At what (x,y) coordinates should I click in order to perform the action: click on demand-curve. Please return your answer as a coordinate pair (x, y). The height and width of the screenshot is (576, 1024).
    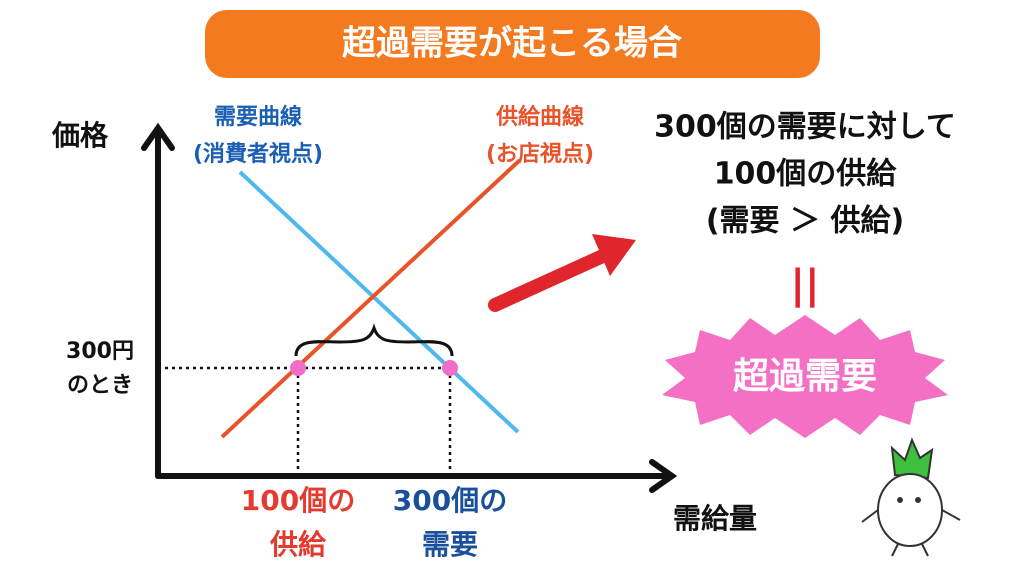
    Looking at the image, I should click on (379, 302).